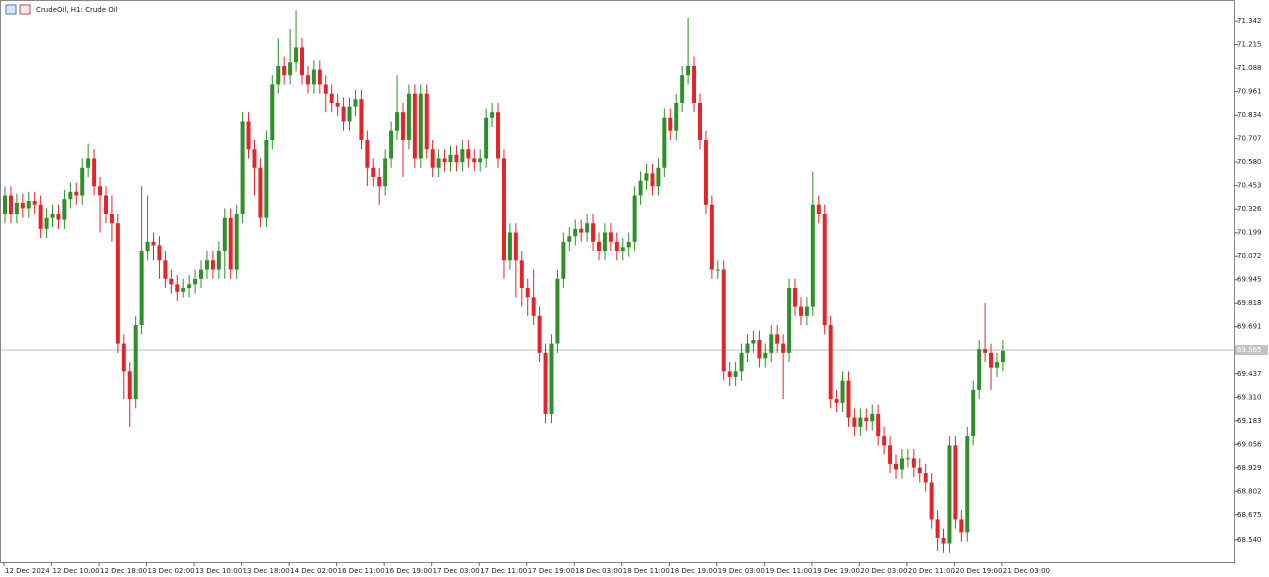 The height and width of the screenshot is (577, 1269). What do you see at coordinates (1026, 571) in the screenshot?
I see `x-tick-label: 21 Dec 03:00` at bounding box center [1026, 571].